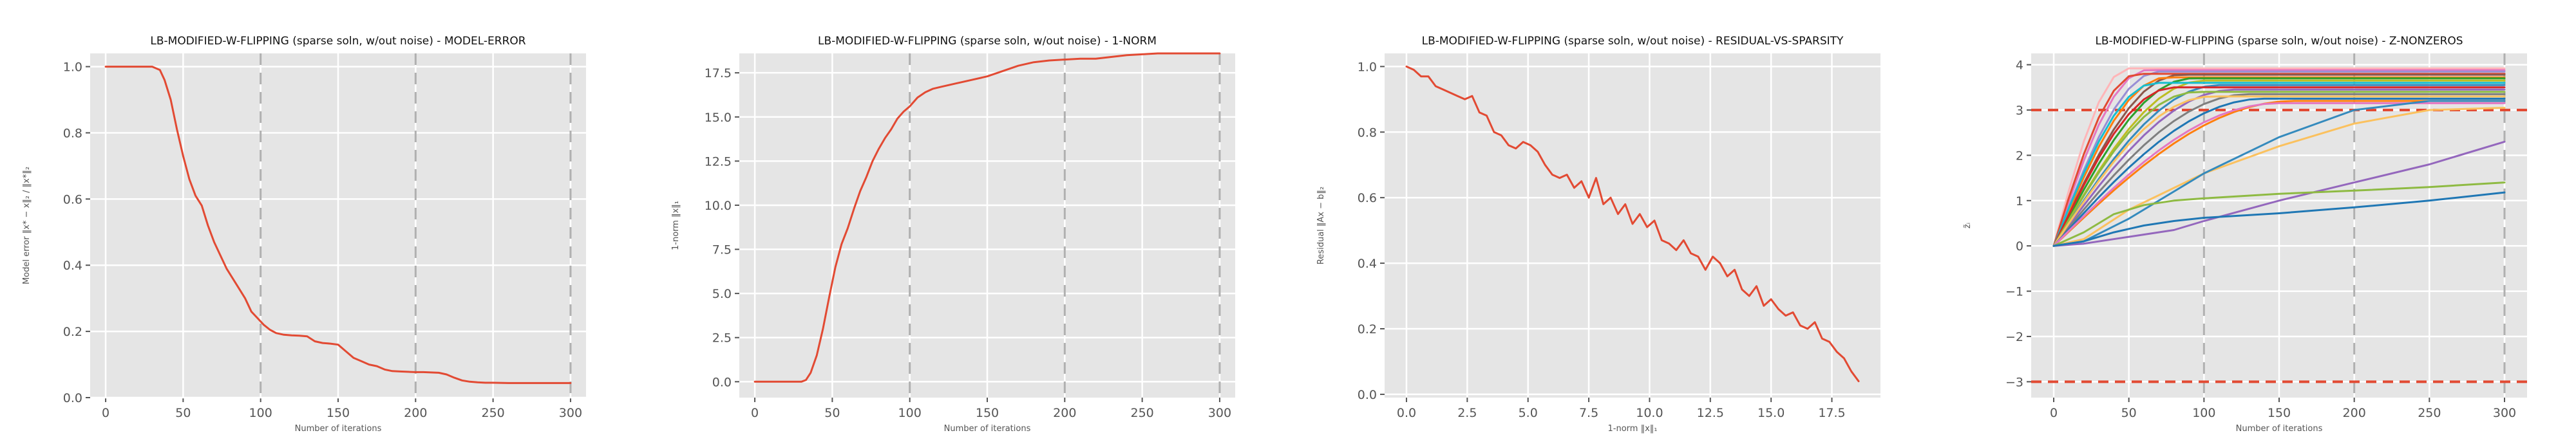  Describe the element at coordinates (718, 161) in the screenshot. I see `y-tick-label: 12.5` at that location.